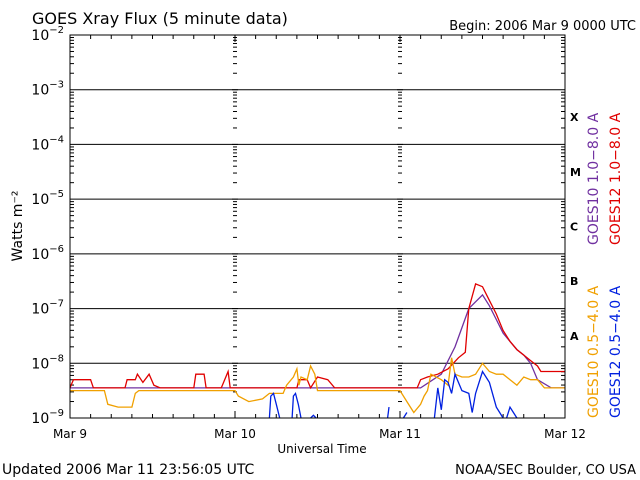  What do you see at coordinates (47, 362) in the screenshot?
I see `y-tick-label: 10⁻⁸` at bounding box center [47, 362].